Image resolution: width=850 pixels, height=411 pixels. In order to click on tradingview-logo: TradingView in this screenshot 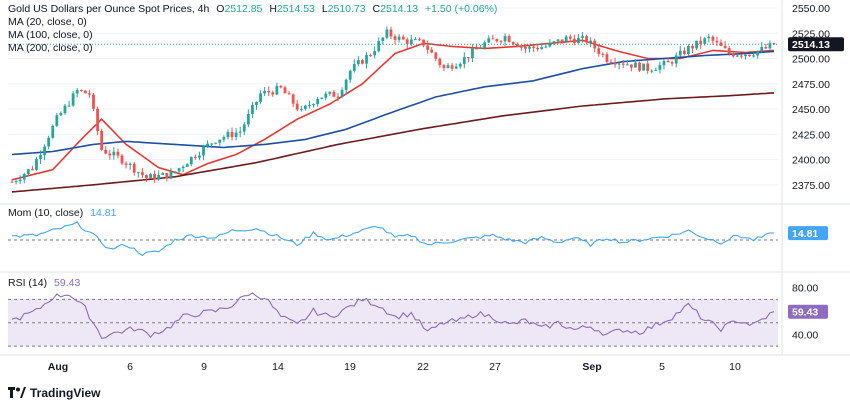, I will do `click(54, 393)`.